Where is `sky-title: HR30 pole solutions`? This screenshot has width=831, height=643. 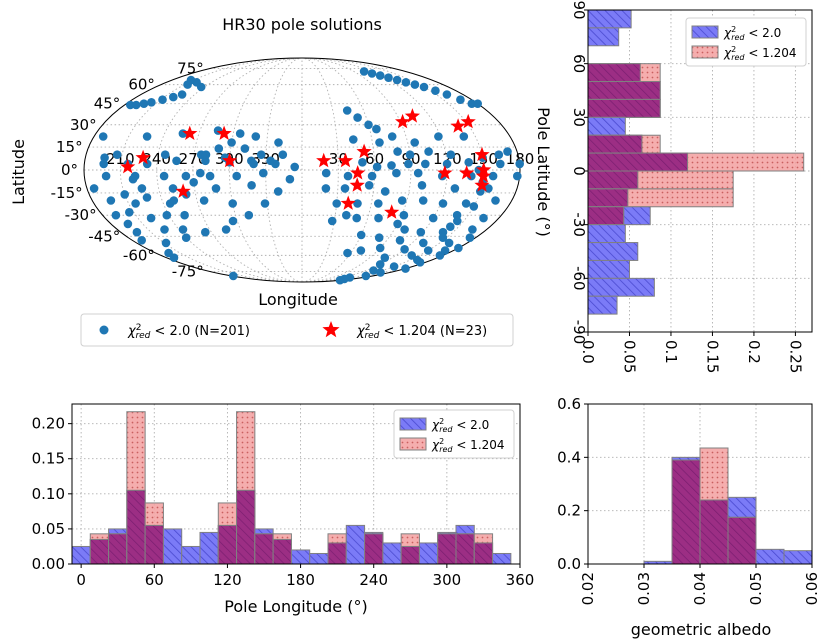
sky-title: HR30 pole solutions is located at coordinates (302, 24).